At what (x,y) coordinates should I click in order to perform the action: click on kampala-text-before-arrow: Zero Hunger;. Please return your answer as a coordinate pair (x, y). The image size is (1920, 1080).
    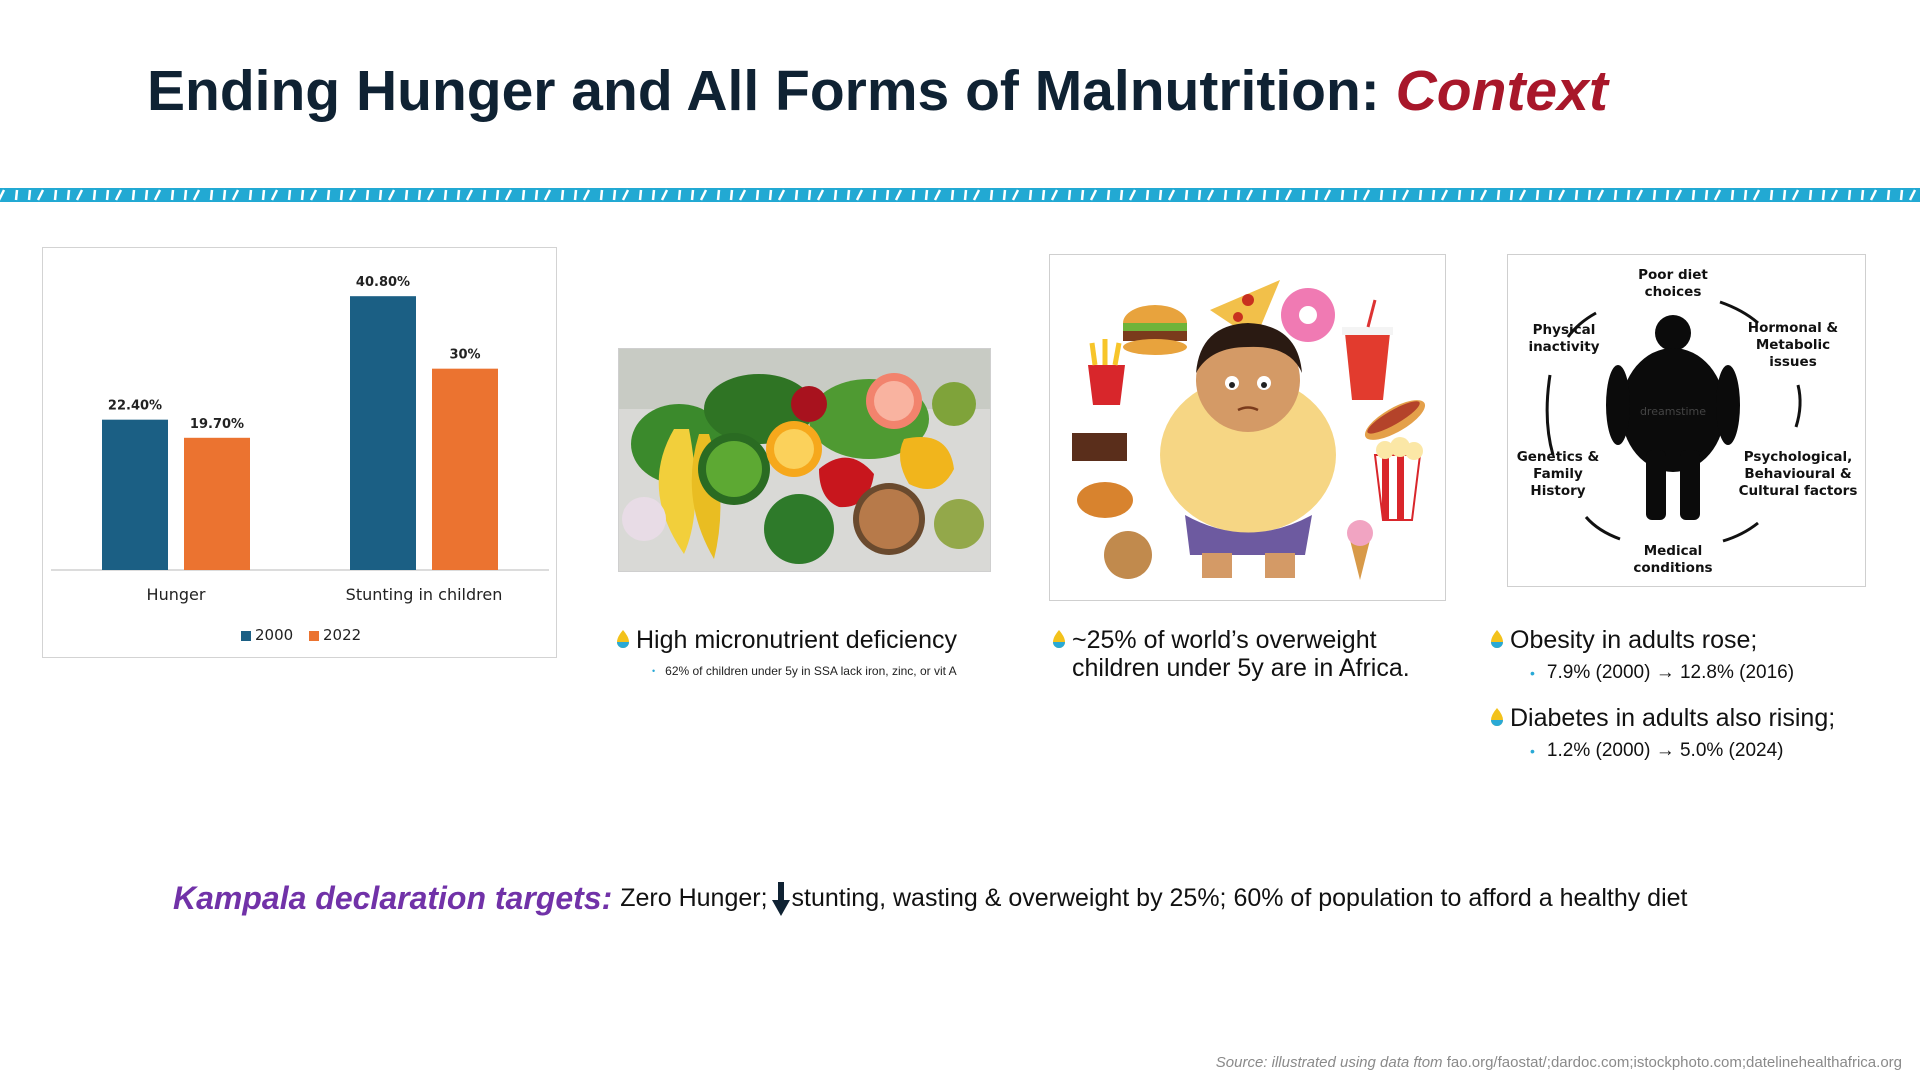
    Looking at the image, I should click on (694, 898).